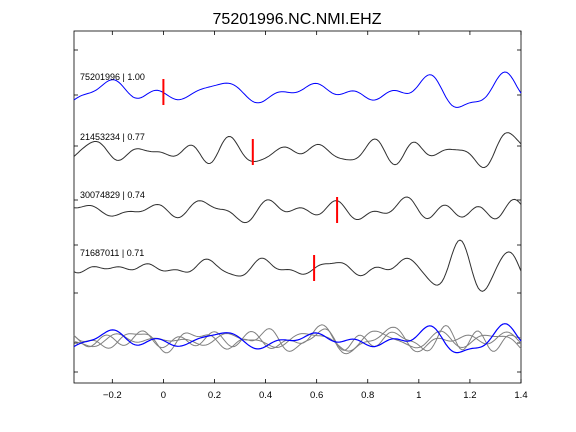 The image size is (576, 432). Describe the element at coordinates (112, 395) in the screenshot. I see `x-tick-label: −0.2` at that location.